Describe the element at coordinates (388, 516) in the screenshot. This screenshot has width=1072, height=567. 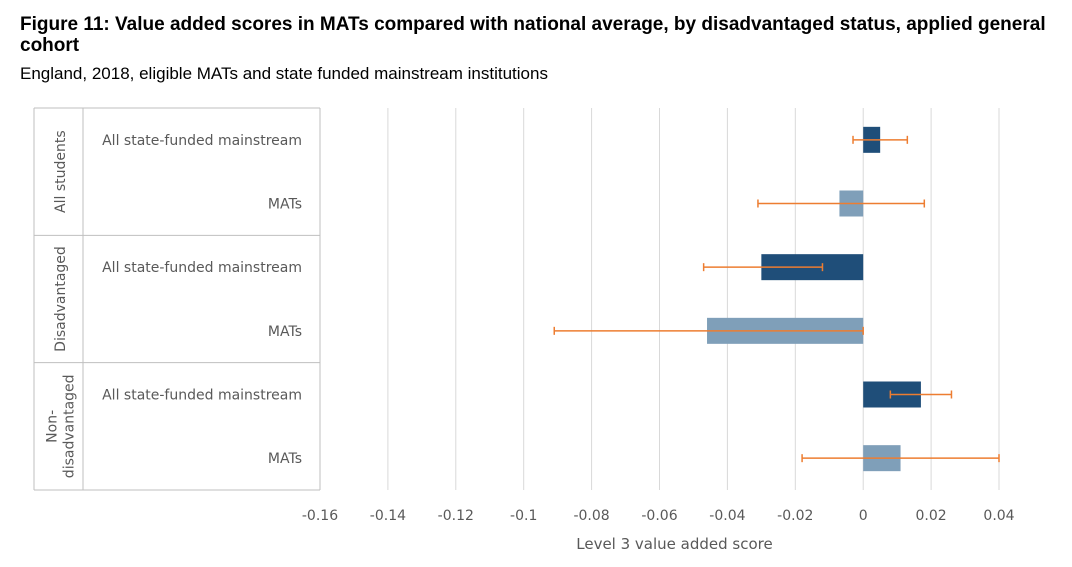
I see `x-tick-label: -0.14` at that location.